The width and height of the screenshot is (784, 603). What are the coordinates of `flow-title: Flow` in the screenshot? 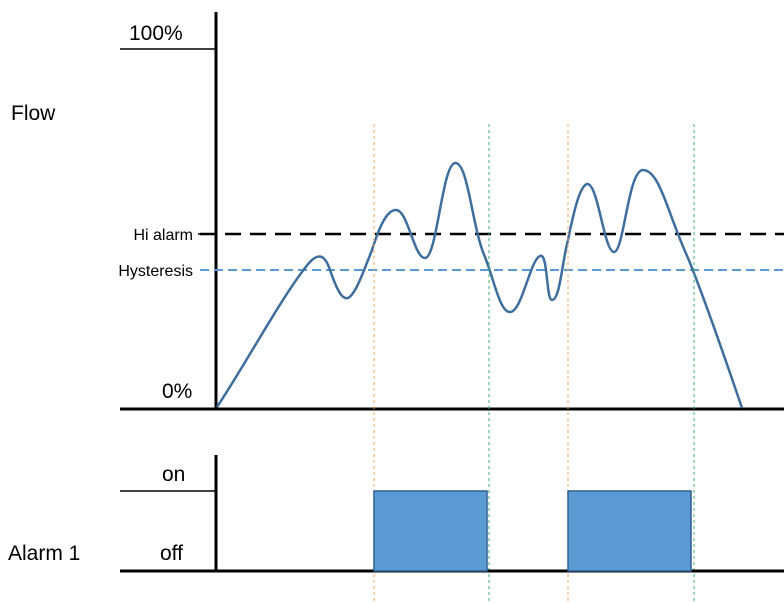 It's located at (33, 113).